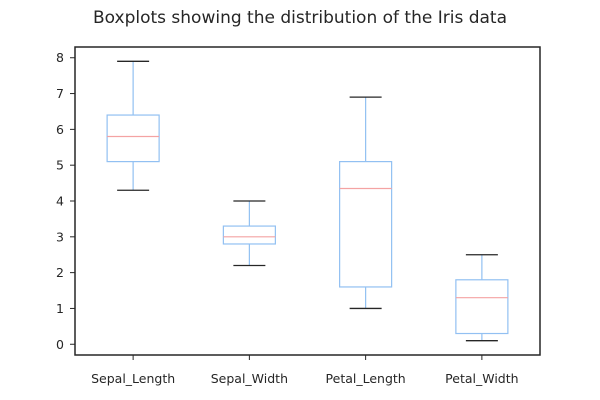 This screenshot has width=600, height=400. What do you see at coordinates (133, 378) in the screenshot?
I see `x-tick-label: Sepal_Length` at bounding box center [133, 378].